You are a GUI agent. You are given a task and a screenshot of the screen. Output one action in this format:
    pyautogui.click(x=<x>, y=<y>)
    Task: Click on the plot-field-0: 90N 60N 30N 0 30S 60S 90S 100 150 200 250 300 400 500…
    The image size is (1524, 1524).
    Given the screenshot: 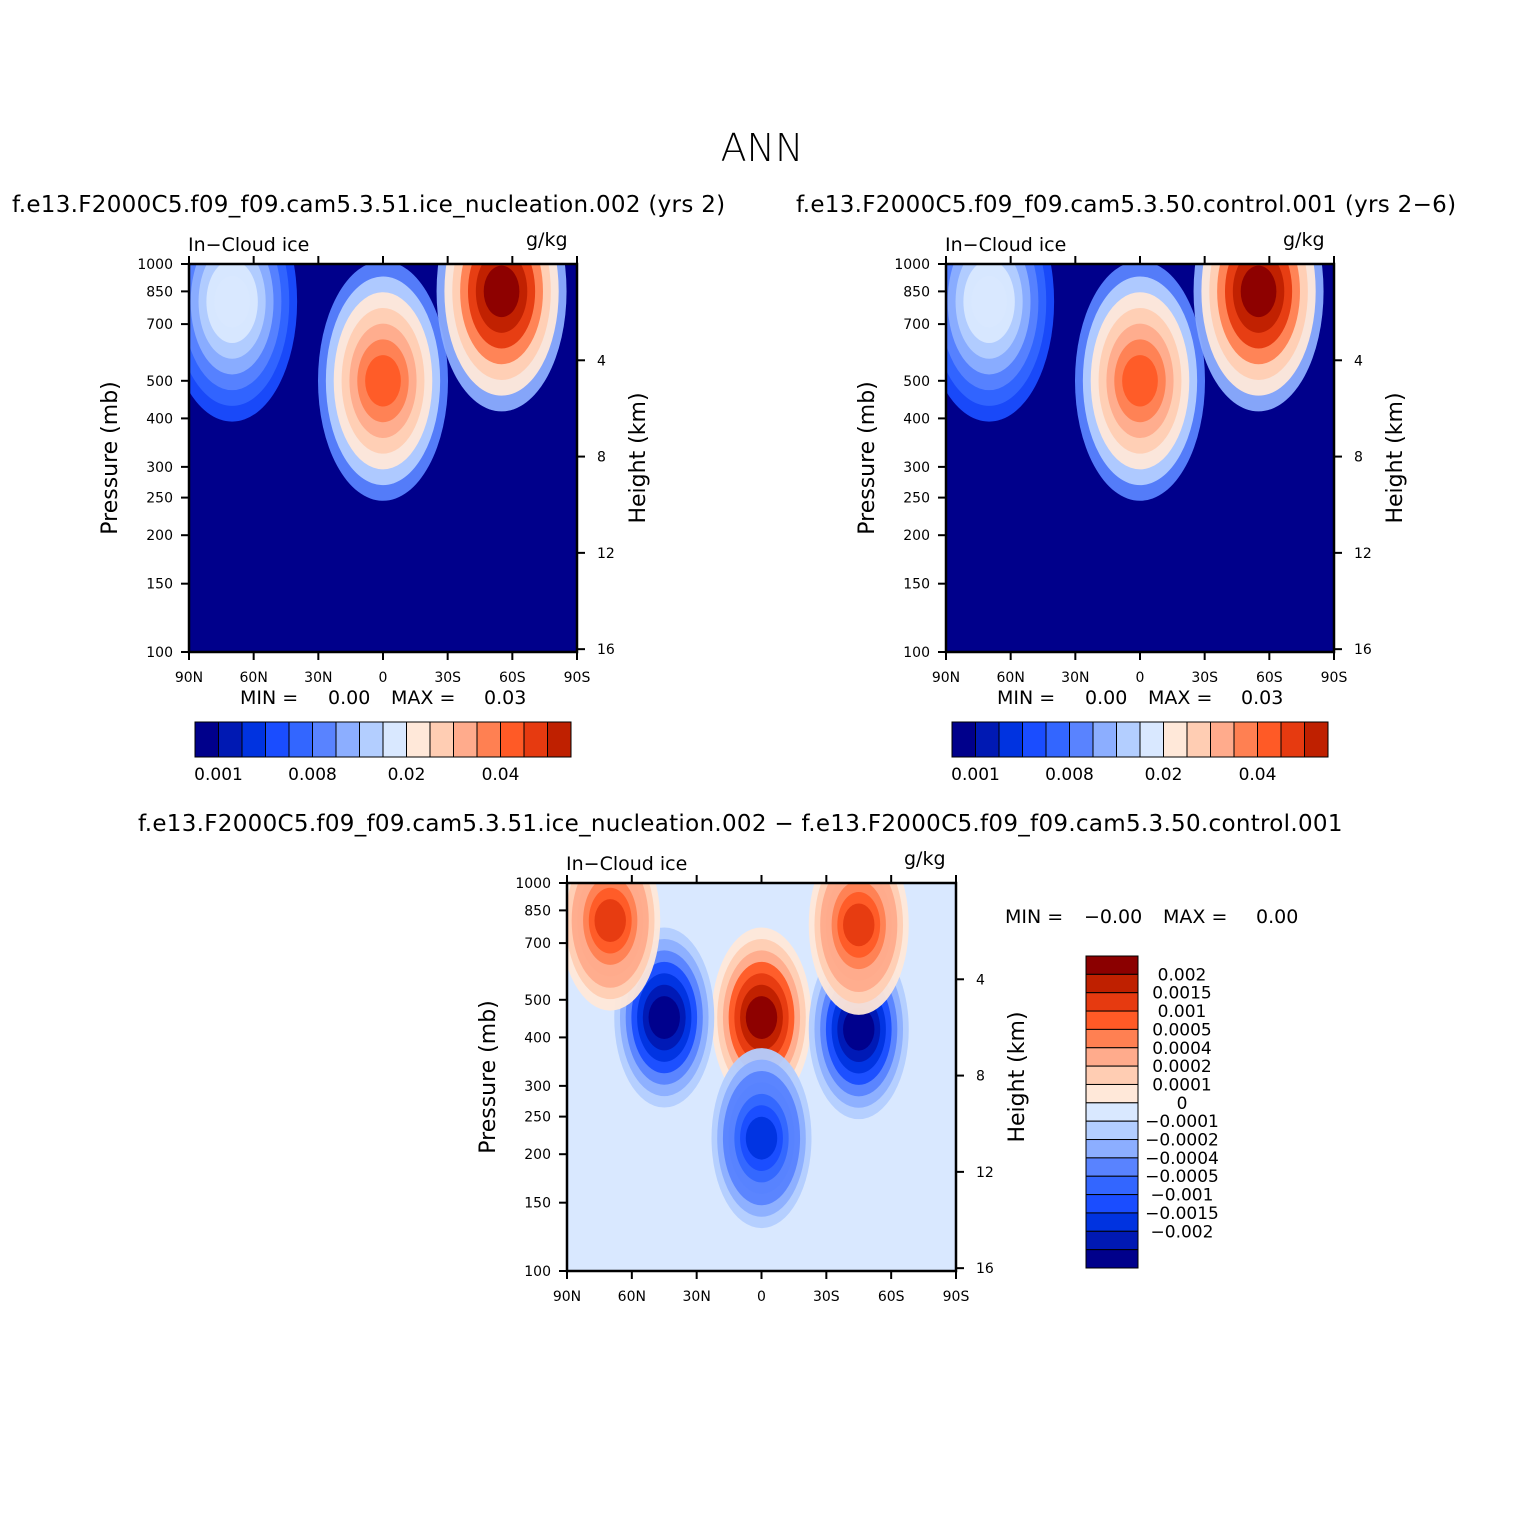 What is the action you would take?
    pyautogui.click(x=374, y=471)
    